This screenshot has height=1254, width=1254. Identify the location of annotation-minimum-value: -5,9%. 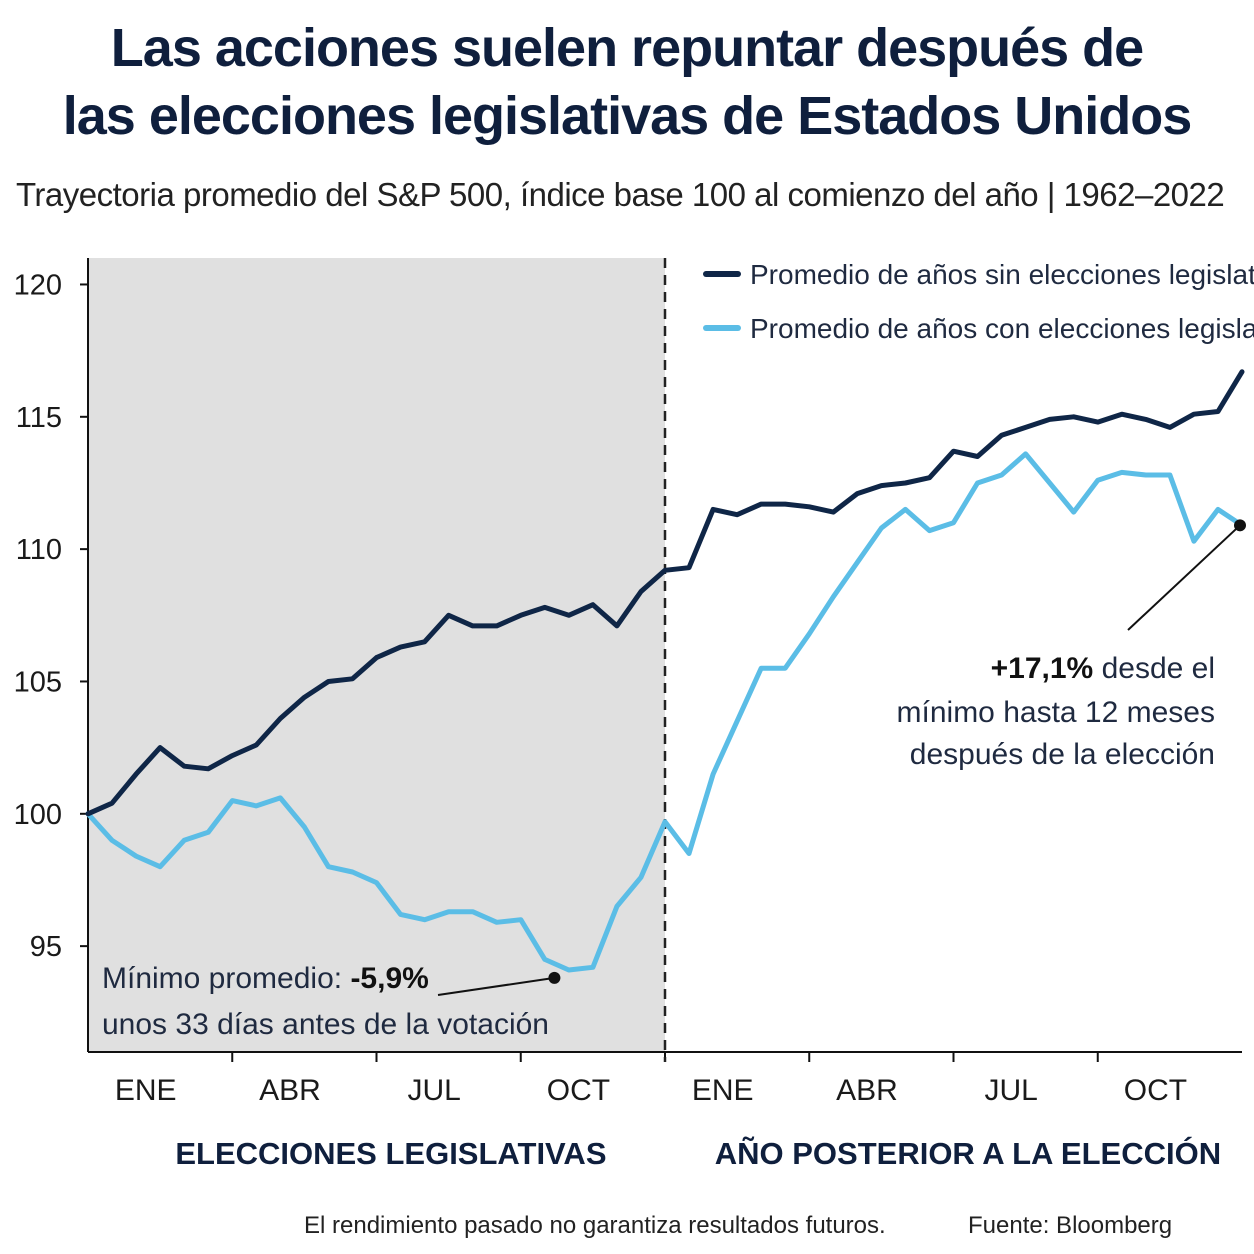
(389, 978).